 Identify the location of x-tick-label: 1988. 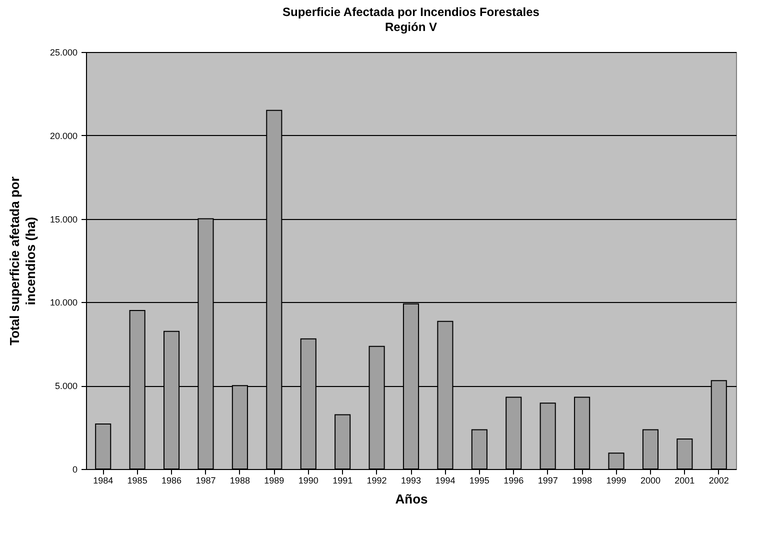
(240, 481).